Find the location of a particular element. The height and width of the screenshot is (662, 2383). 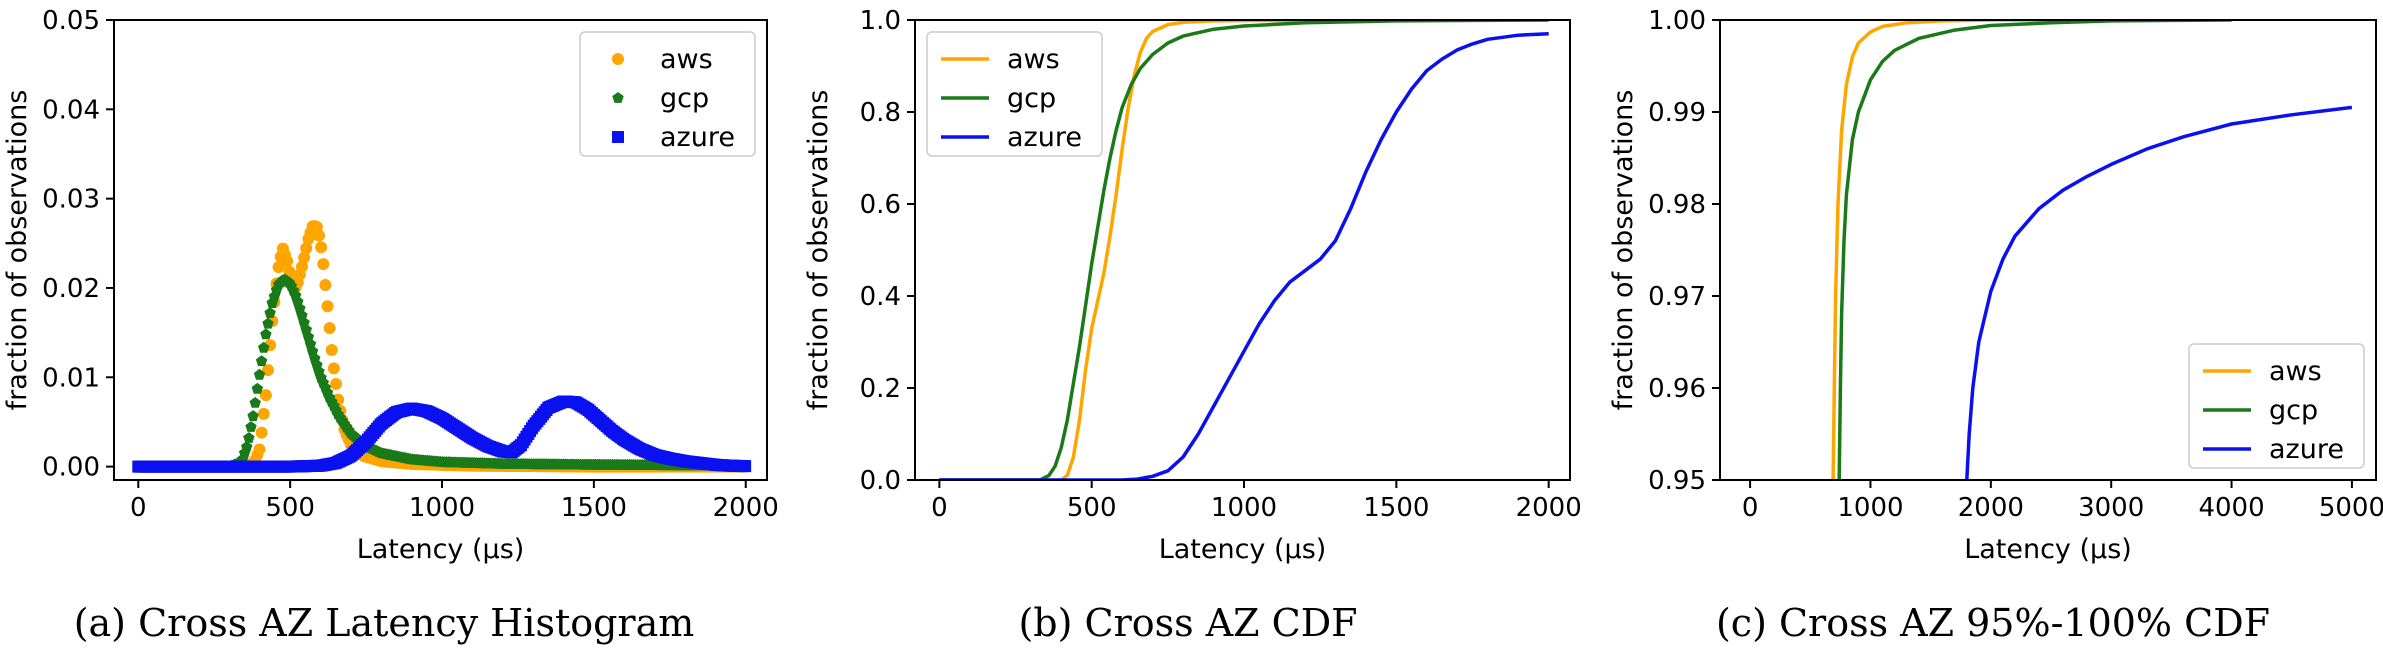

line-azure is located at coordinates (2159, 292).